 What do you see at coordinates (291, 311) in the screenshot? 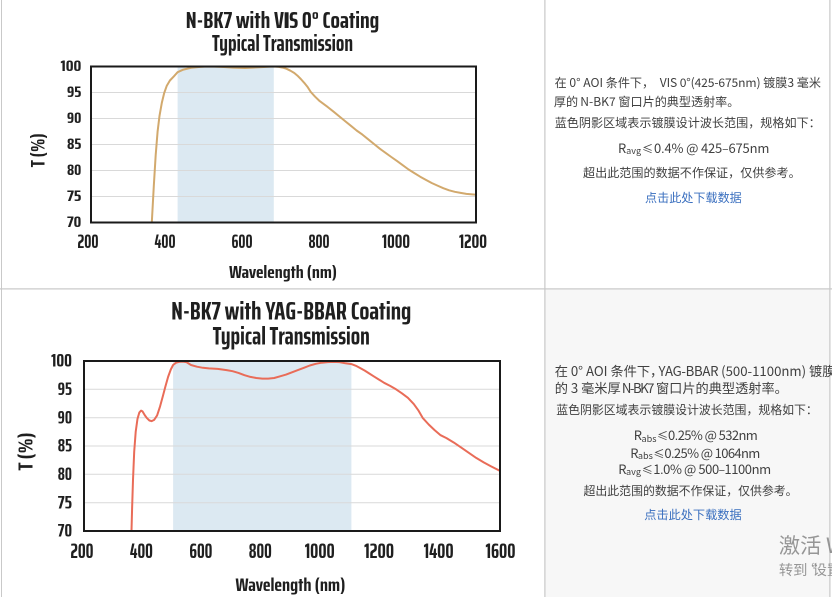
I see `svg-text: N-BK7 with YAG-BBAR Coating` at bounding box center [291, 311].